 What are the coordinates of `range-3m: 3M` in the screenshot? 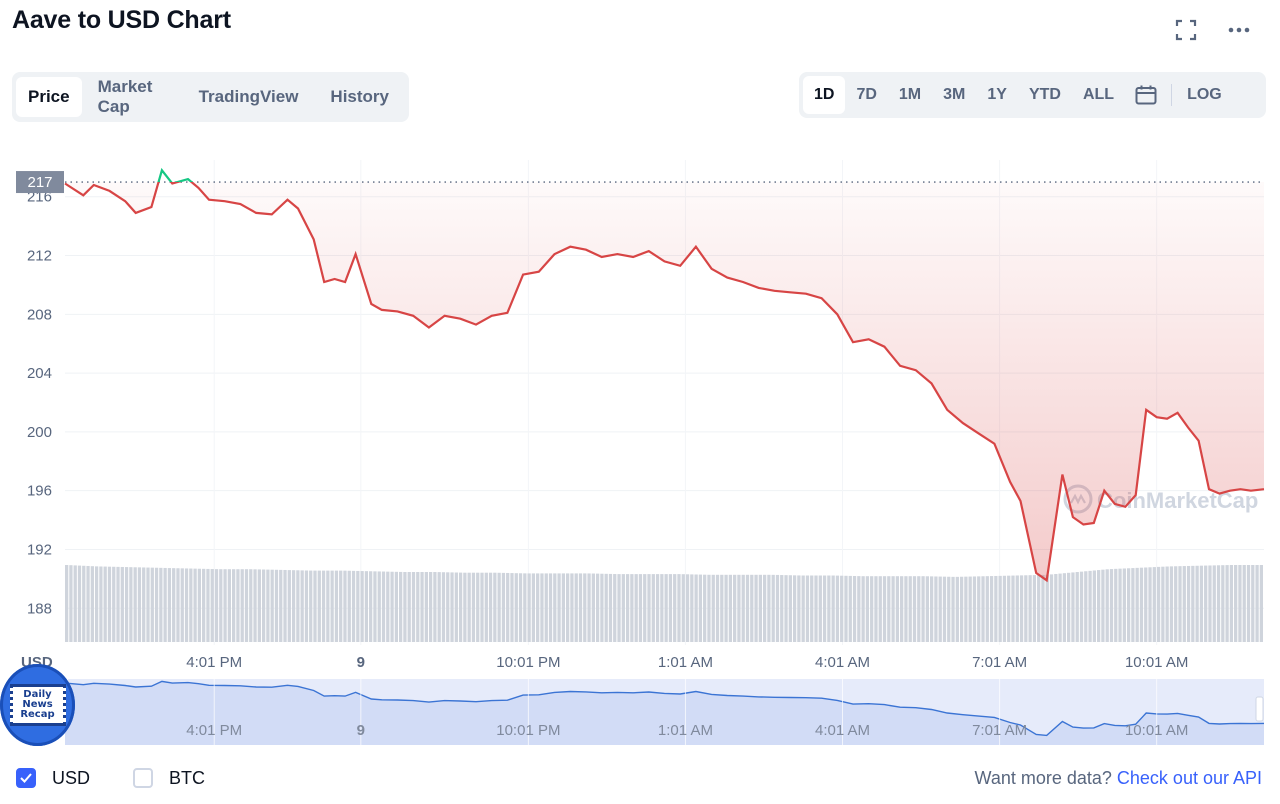 It's located at (954, 94).